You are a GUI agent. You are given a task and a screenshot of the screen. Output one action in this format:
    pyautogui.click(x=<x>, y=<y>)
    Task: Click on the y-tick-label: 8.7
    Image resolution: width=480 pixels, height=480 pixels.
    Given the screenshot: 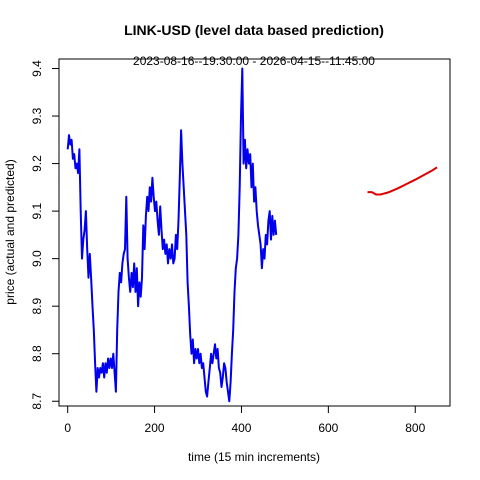 What is the action you would take?
    pyautogui.click(x=37, y=401)
    